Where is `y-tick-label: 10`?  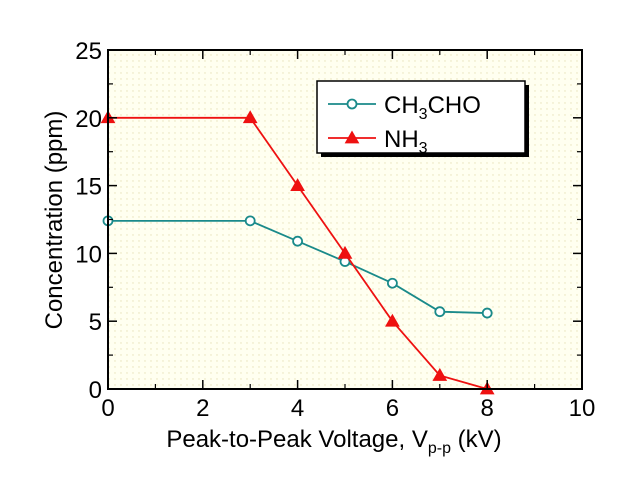
y-tick-label: 10 is located at coordinates (88, 254).